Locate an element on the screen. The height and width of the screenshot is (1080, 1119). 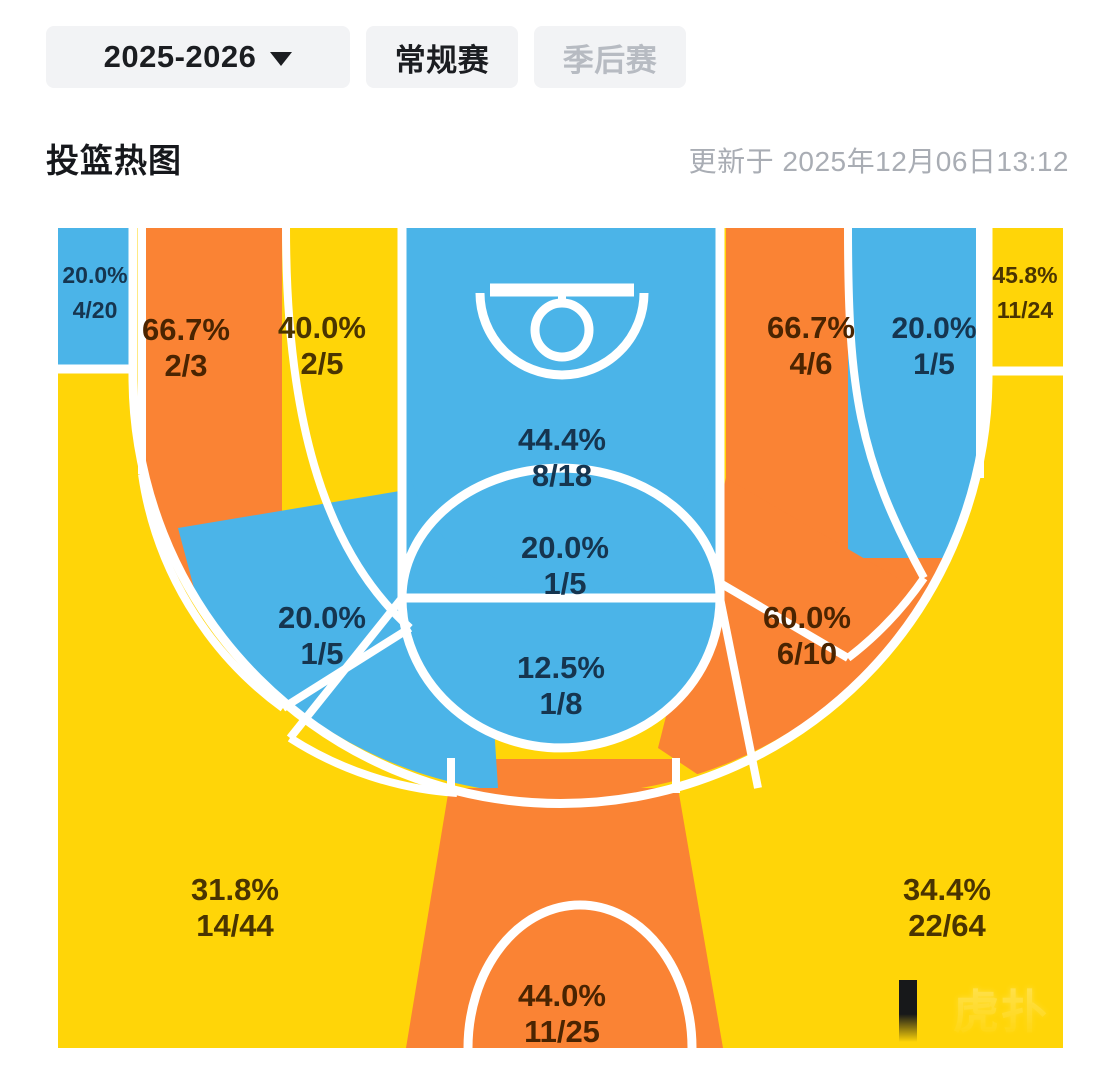
zone-label-left-baseline-mid-frac: 2/3 is located at coordinates (185, 365).